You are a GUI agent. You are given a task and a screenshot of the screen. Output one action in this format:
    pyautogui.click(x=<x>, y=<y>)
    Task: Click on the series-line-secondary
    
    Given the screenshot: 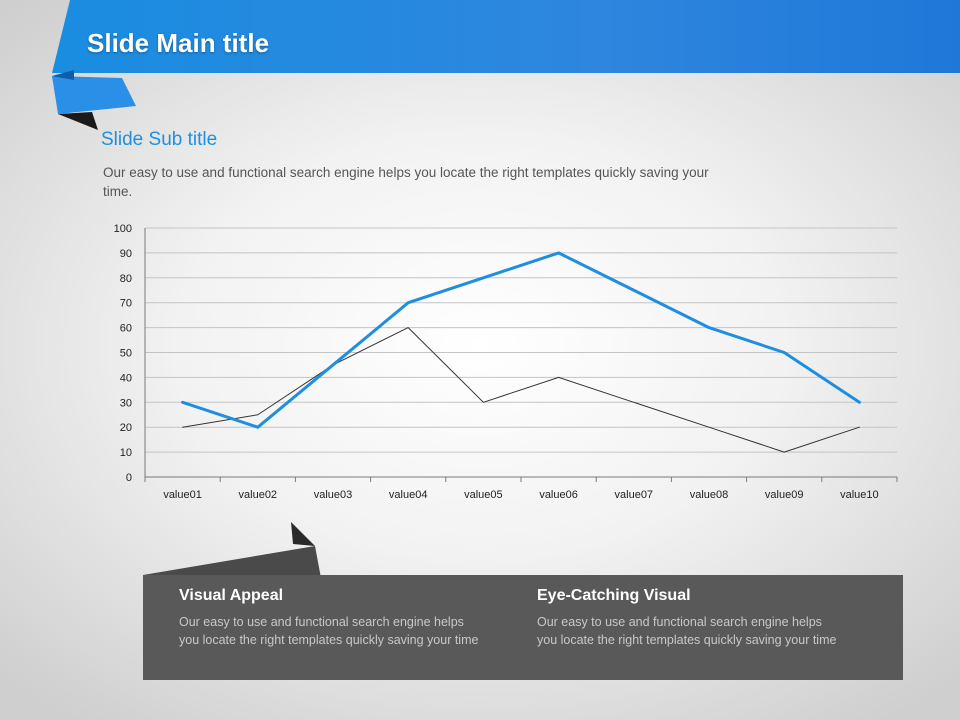 What is the action you would take?
    pyautogui.click(x=521, y=390)
    